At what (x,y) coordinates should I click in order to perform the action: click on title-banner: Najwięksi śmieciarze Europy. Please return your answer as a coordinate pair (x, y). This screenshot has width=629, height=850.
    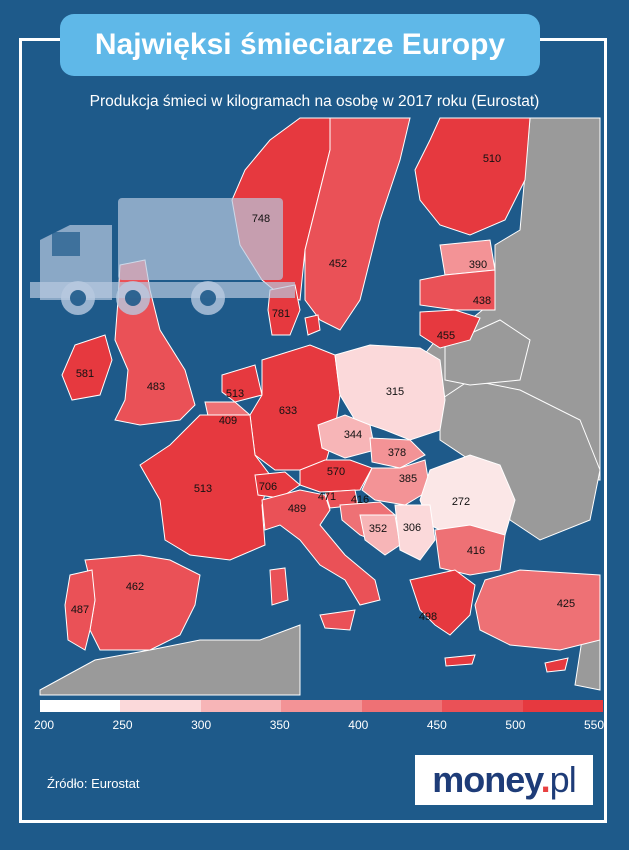
    Looking at the image, I should click on (300, 45).